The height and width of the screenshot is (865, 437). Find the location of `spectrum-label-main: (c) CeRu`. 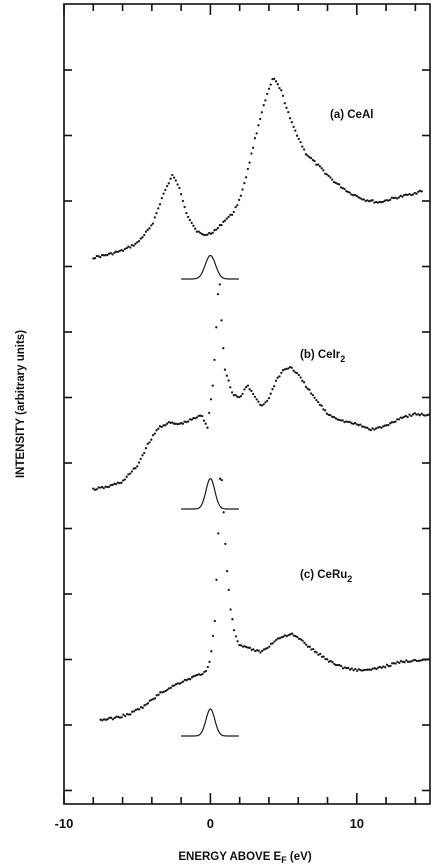

spectrum-label-main: (c) CeRu is located at coordinates (323, 575).